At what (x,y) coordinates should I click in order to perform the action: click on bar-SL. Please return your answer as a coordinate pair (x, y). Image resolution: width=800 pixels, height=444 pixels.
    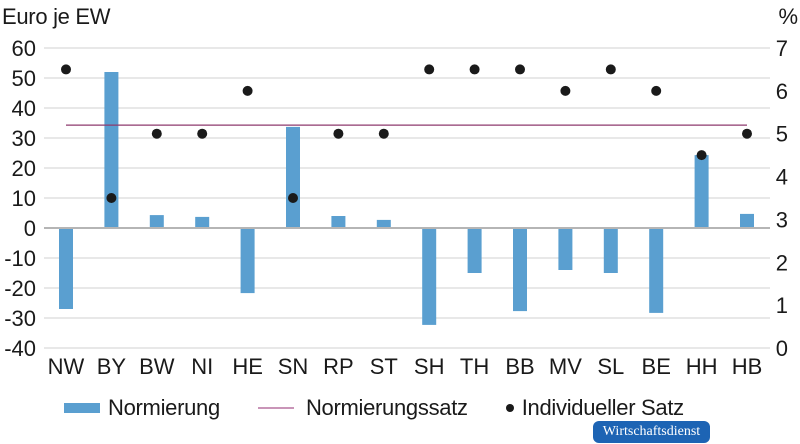
    Looking at the image, I should click on (610, 250).